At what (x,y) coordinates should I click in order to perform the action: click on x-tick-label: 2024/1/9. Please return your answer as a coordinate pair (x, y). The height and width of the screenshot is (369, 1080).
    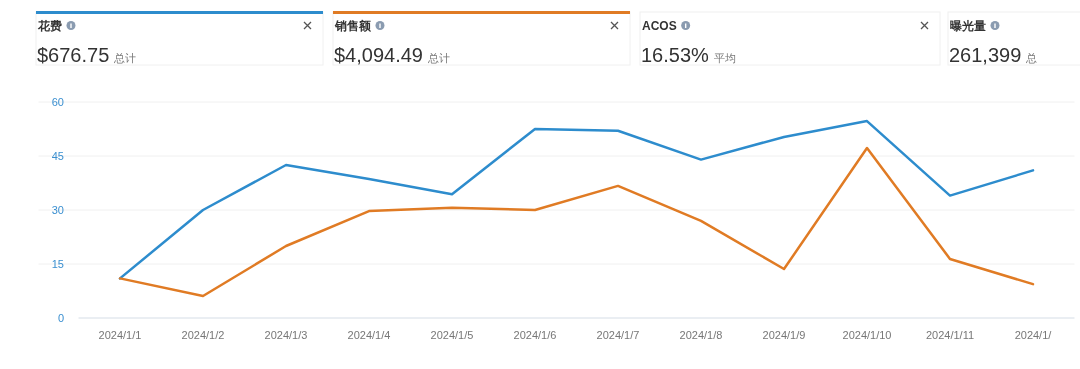
    Looking at the image, I should click on (784, 335).